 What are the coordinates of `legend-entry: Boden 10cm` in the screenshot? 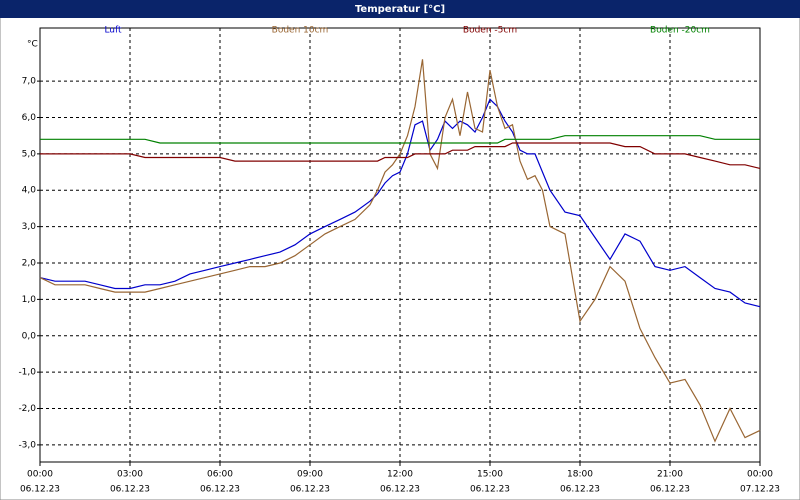 It's located at (300, 31).